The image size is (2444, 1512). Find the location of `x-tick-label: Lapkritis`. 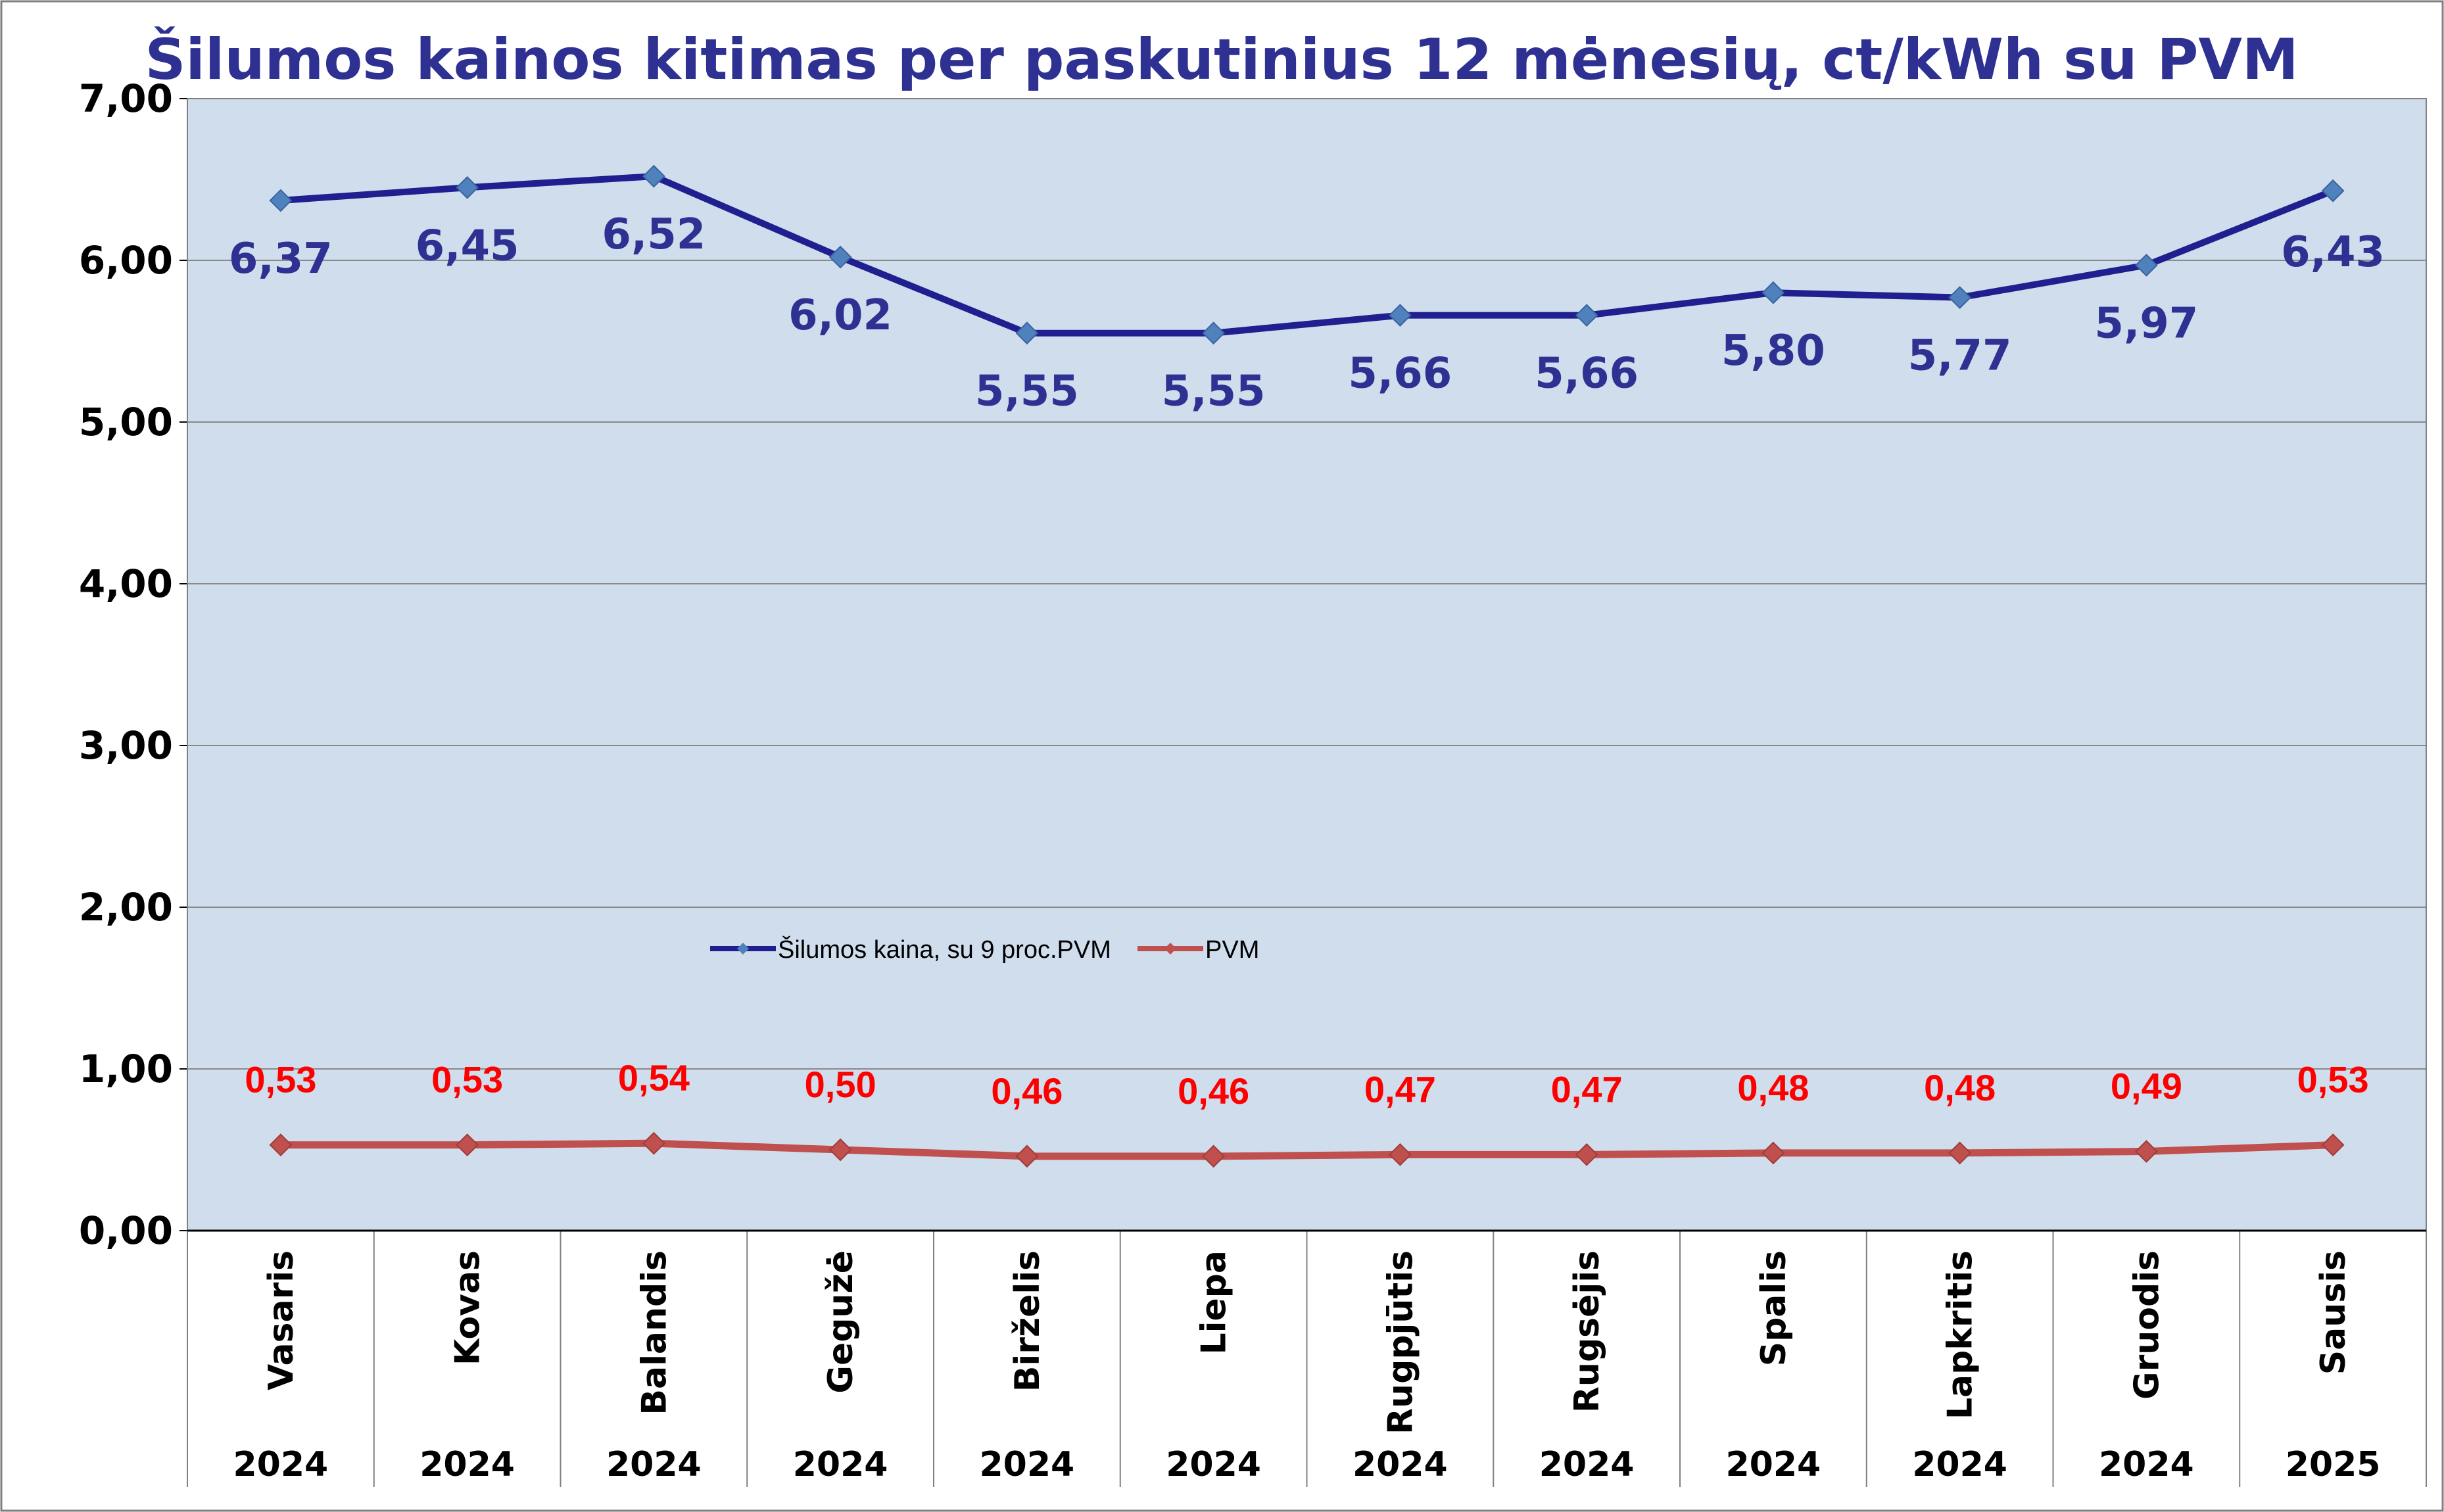

x-tick-label: Lapkritis is located at coordinates (1960, 1334).